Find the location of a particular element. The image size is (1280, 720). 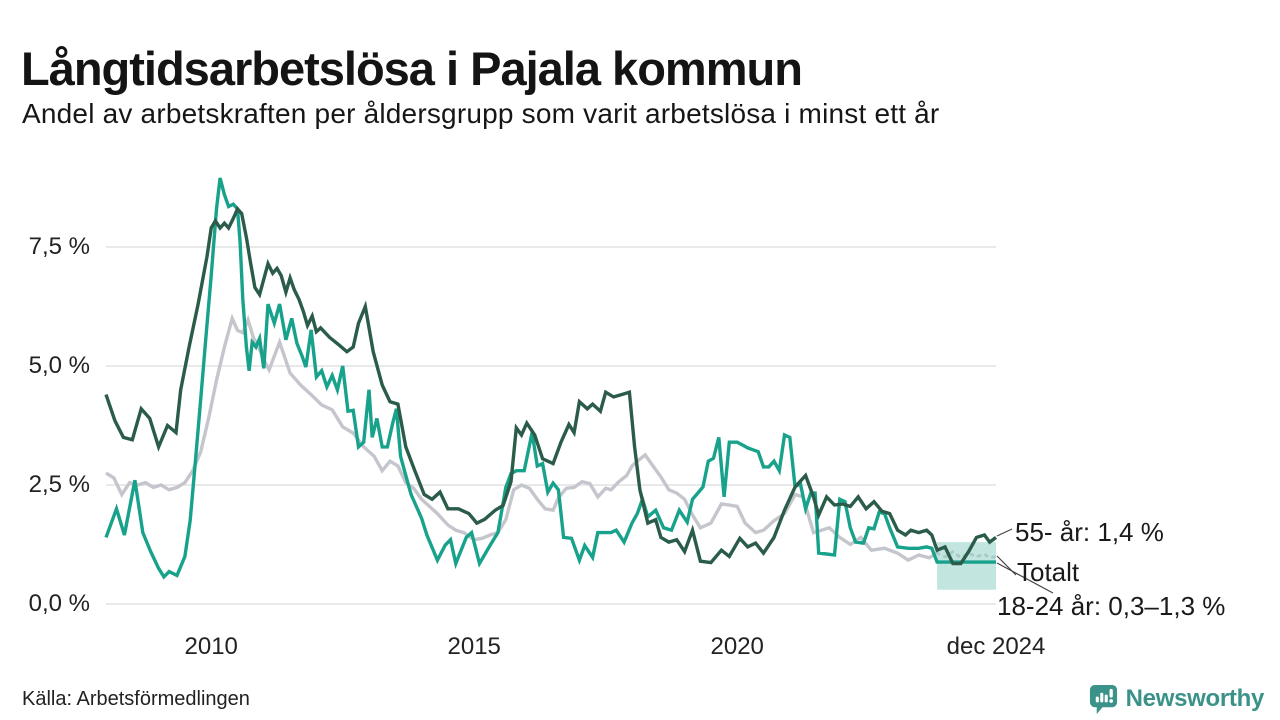

y-axis-tick: 5,0 % is located at coordinates (59, 365).